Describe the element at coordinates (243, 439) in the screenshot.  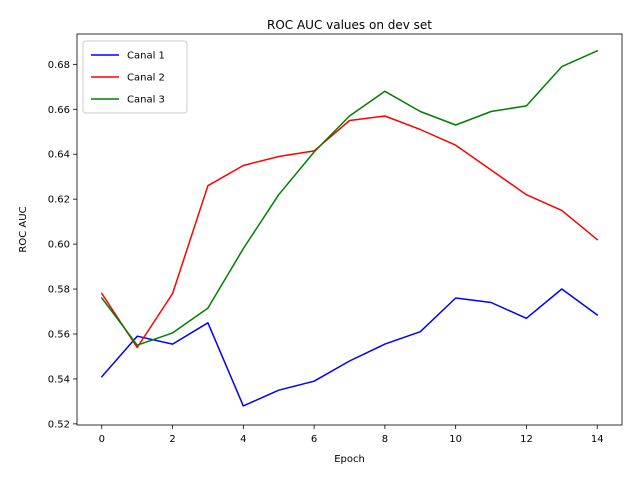
I see `x-tick-label: 4` at that location.